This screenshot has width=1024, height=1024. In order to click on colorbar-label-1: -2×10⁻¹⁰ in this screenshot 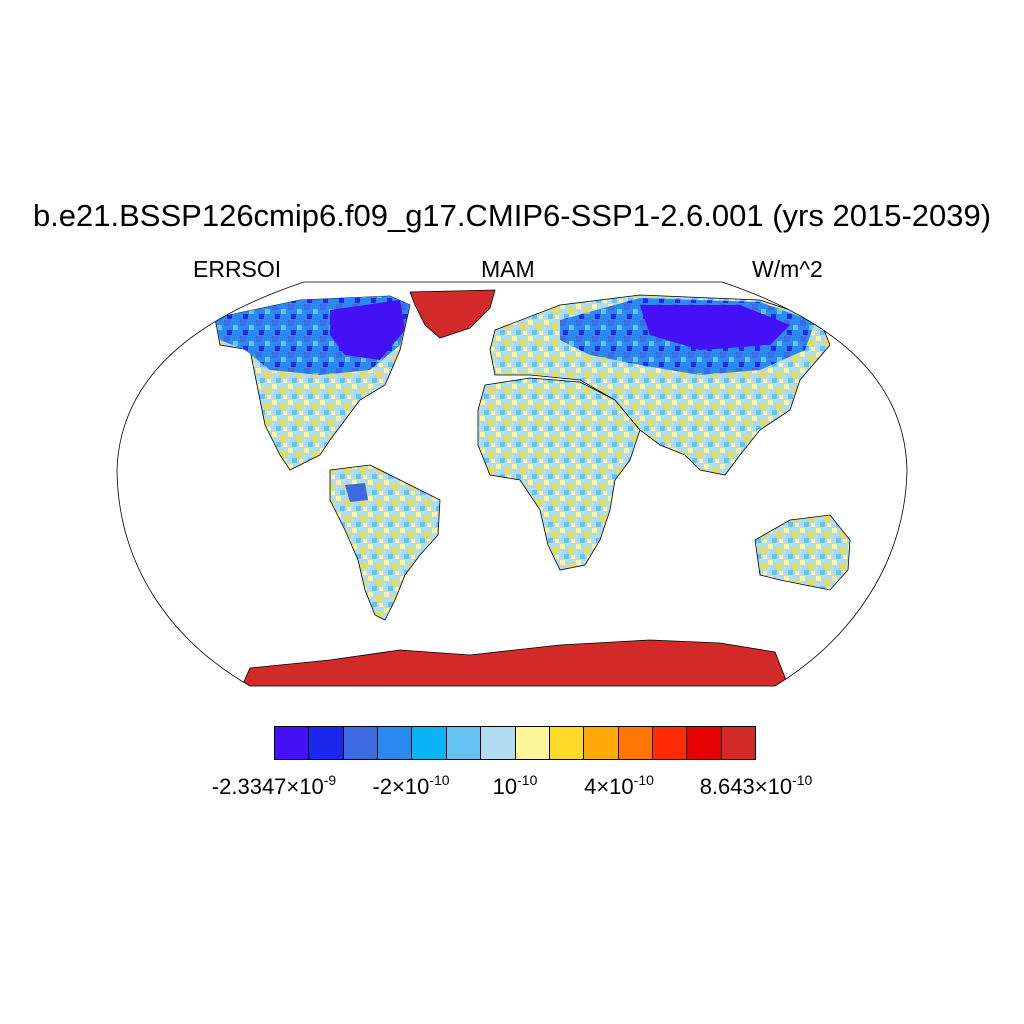, I will do `click(411, 785)`.